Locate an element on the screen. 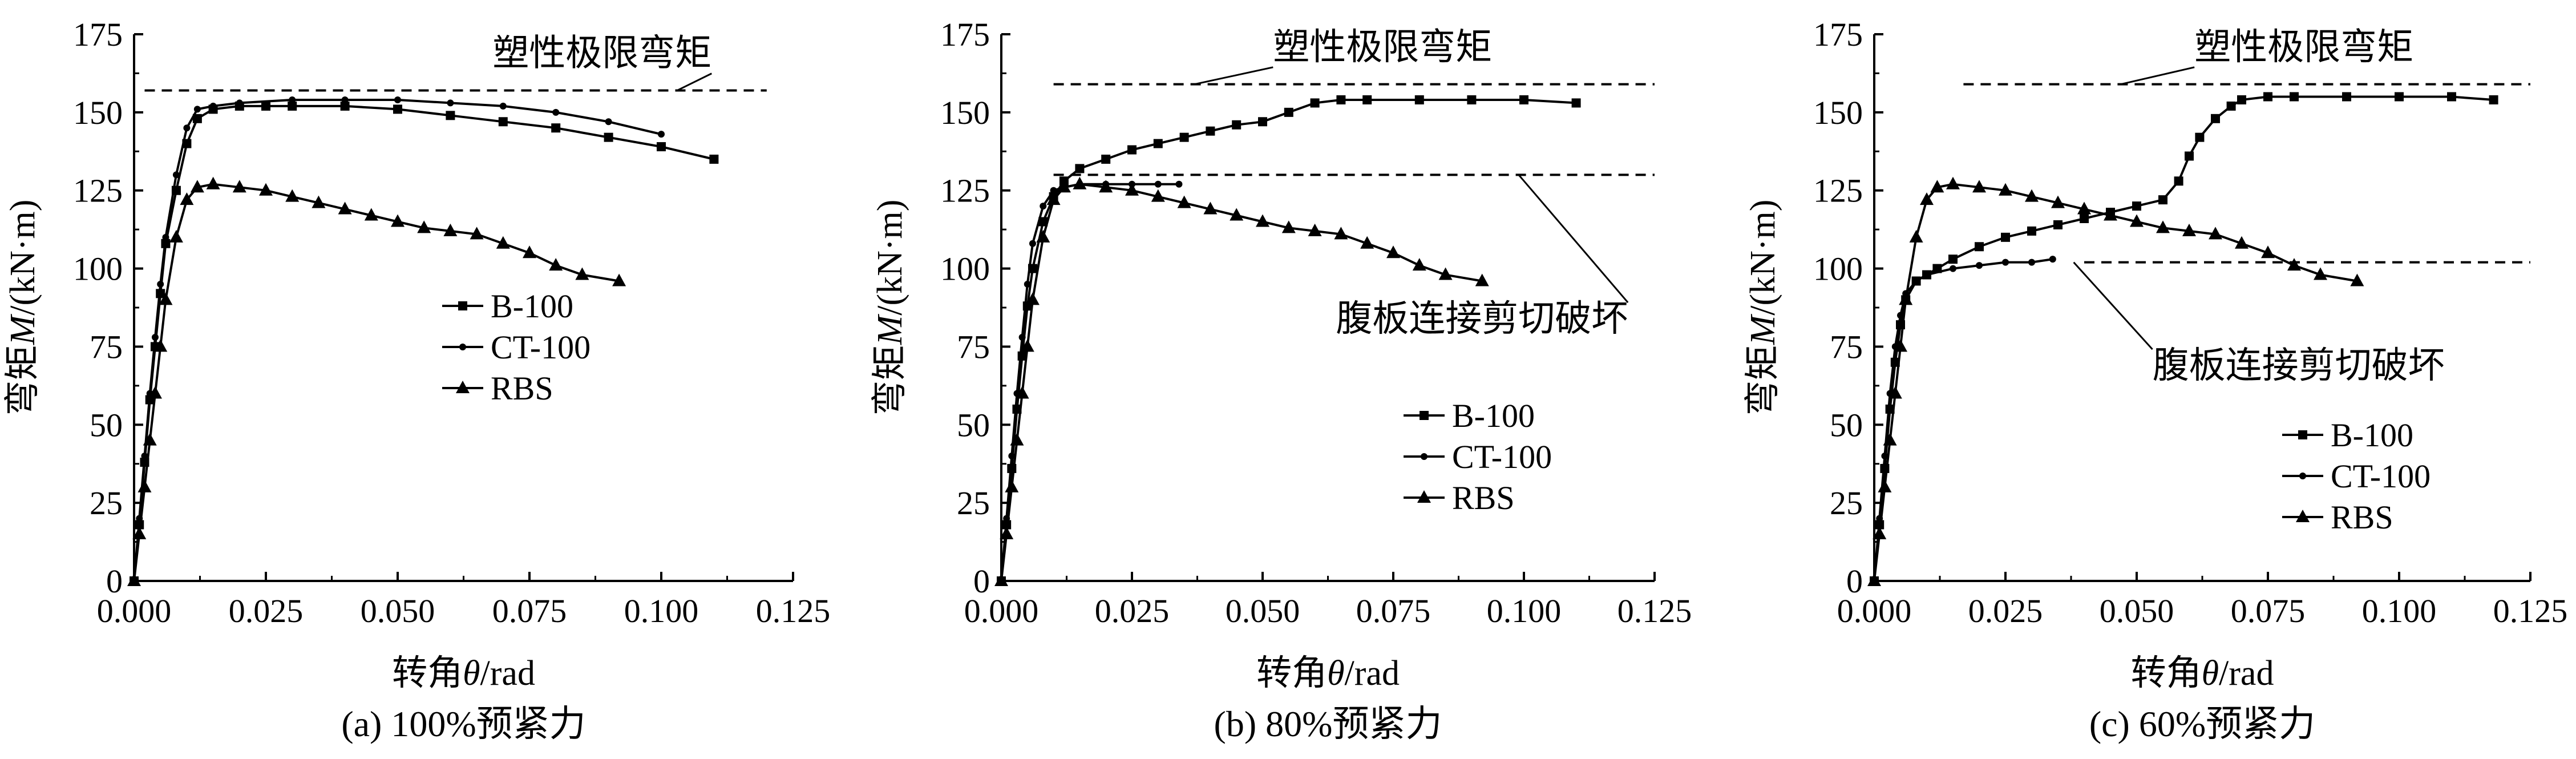 The height and width of the screenshot is (759, 2576). y-axis-label-prefix: 弯矩 is located at coordinates (22, 380).